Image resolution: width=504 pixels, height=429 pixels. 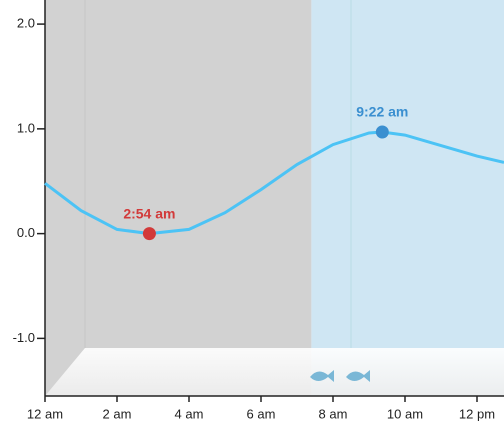 I want to click on y-tick-label: 2.0, so click(x=26, y=23).